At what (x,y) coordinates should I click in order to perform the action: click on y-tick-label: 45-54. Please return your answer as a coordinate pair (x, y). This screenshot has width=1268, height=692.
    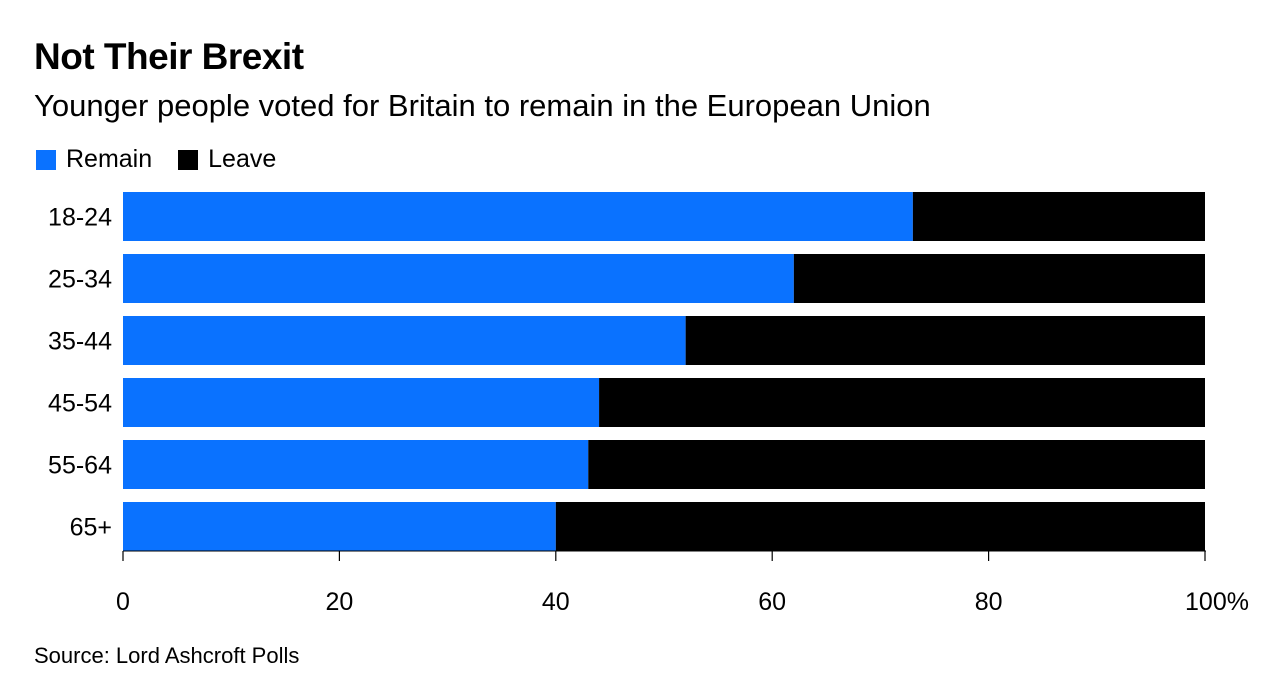
    Looking at the image, I should click on (80, 404).